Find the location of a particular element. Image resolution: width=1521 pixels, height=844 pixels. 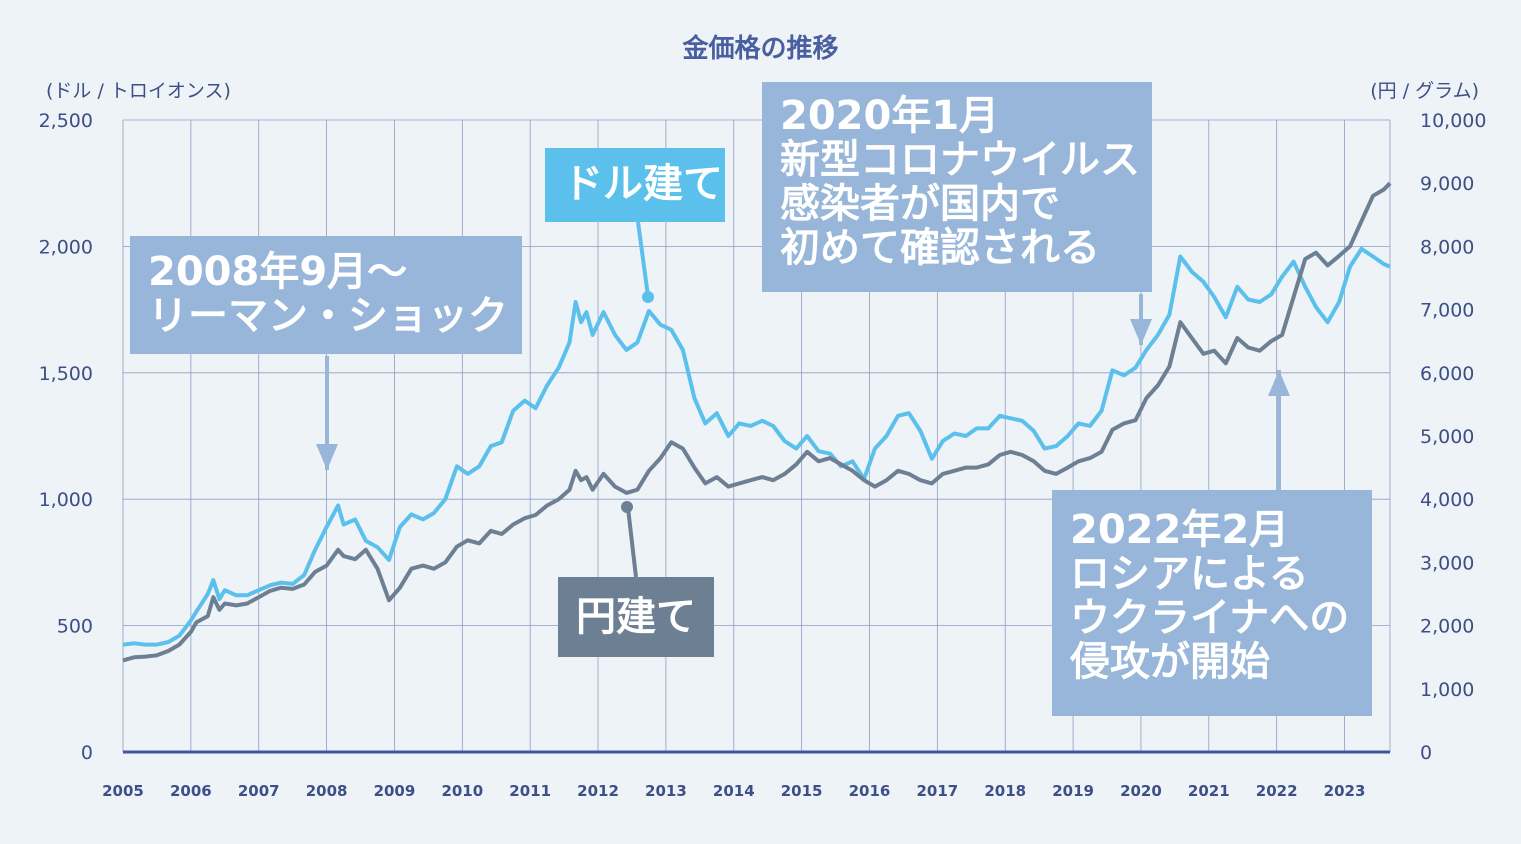

x-tick-label: 2016 is located at coordinates (870, 791).